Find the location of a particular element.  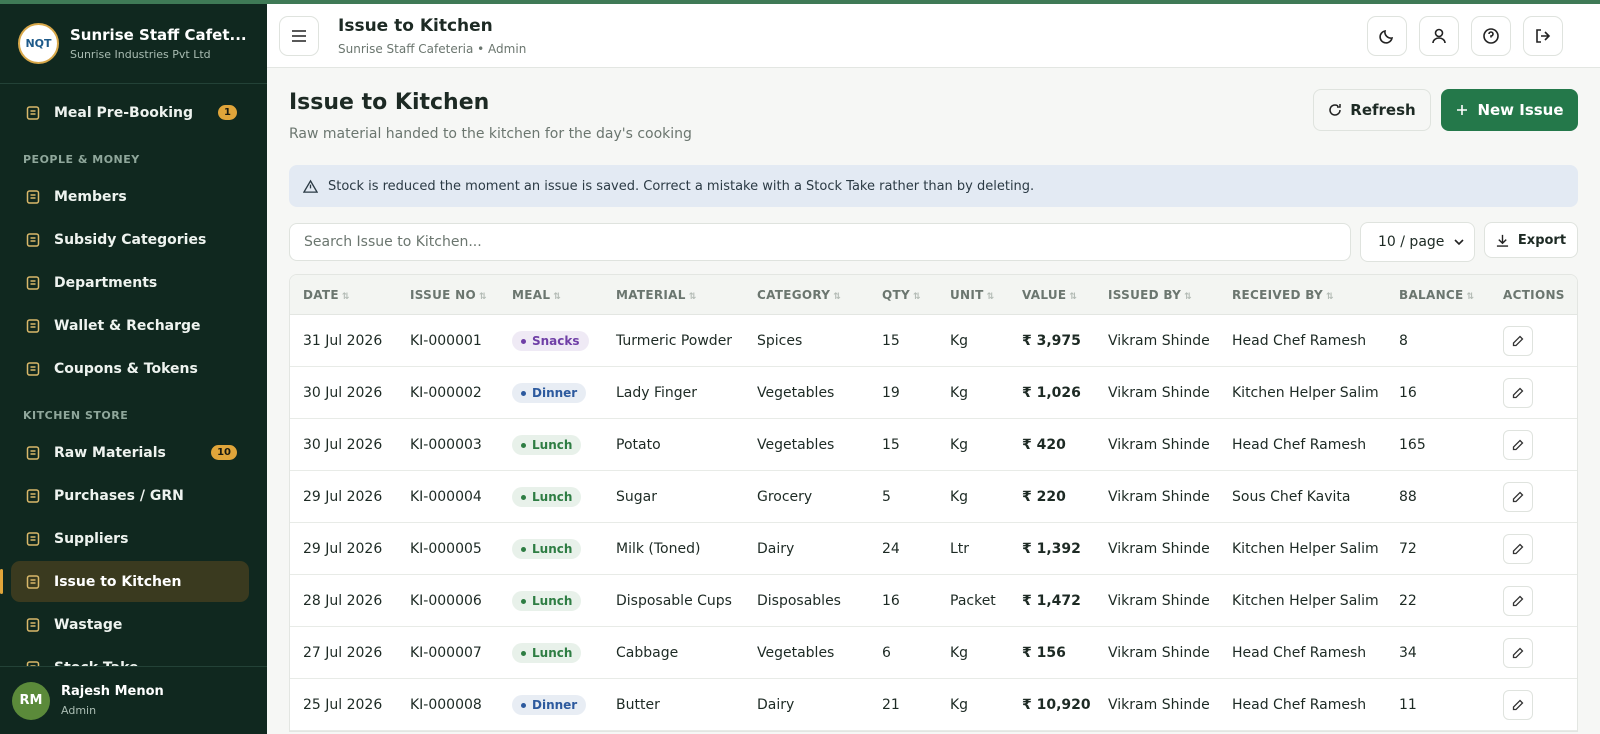

menu-button is located at coordinates (299, 36).